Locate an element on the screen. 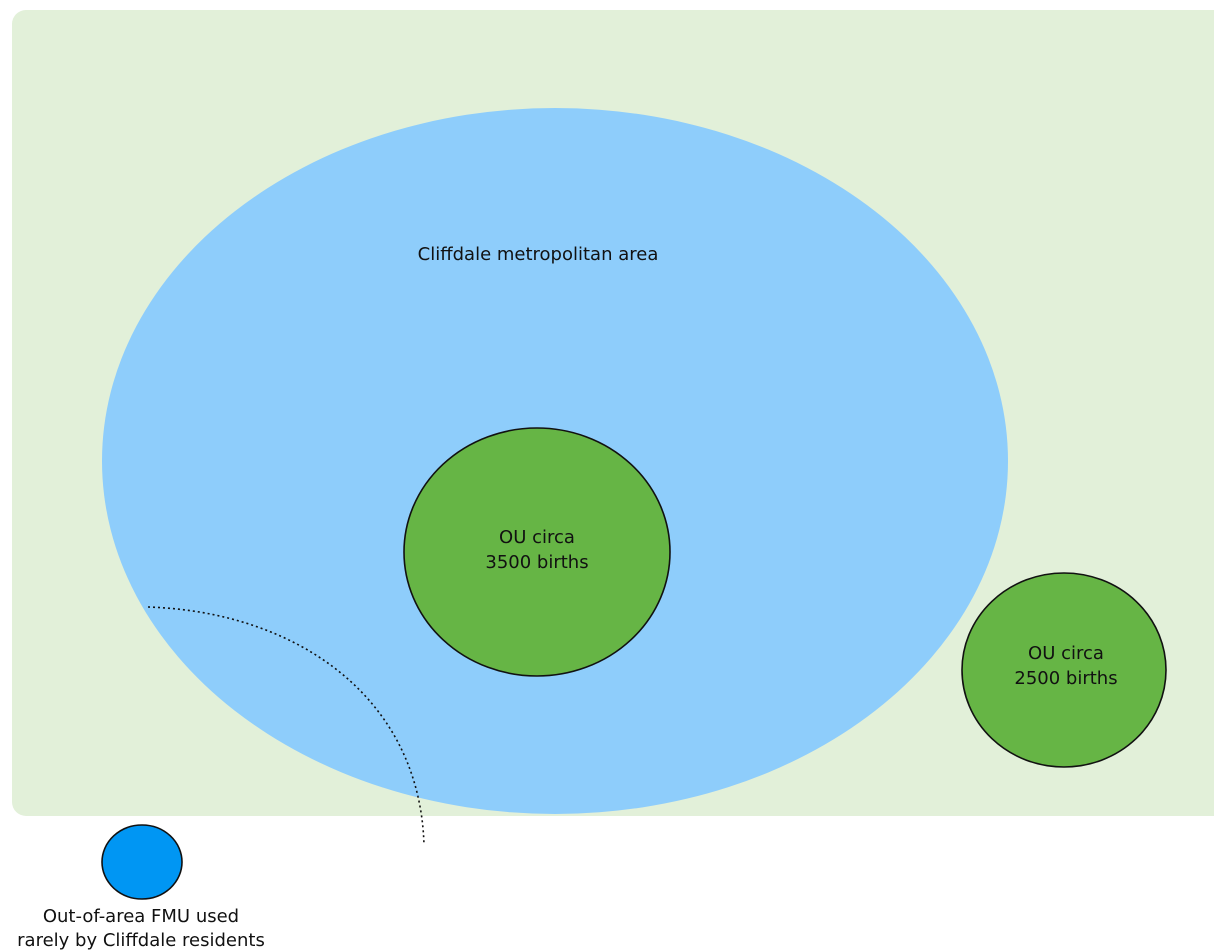 Image resolution: width=1214 pixels, height=952 pixels. fmu-circle is located at coordinates (142, 862).